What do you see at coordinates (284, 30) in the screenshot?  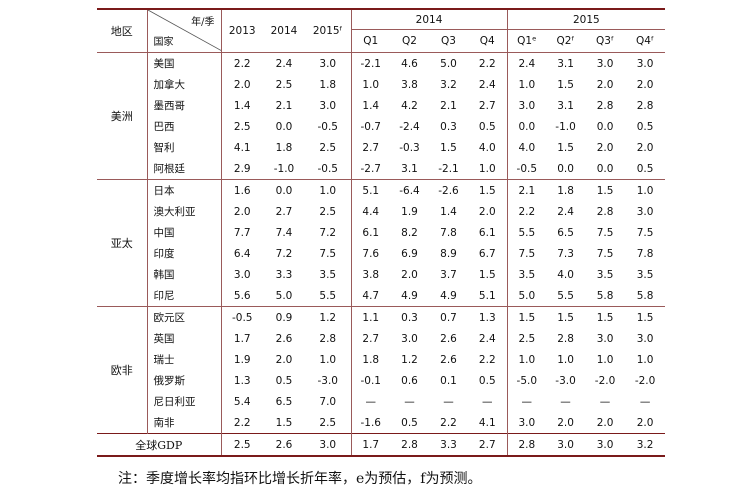 I see `year-header-2014: 2014` at bounding box center [284, 30].